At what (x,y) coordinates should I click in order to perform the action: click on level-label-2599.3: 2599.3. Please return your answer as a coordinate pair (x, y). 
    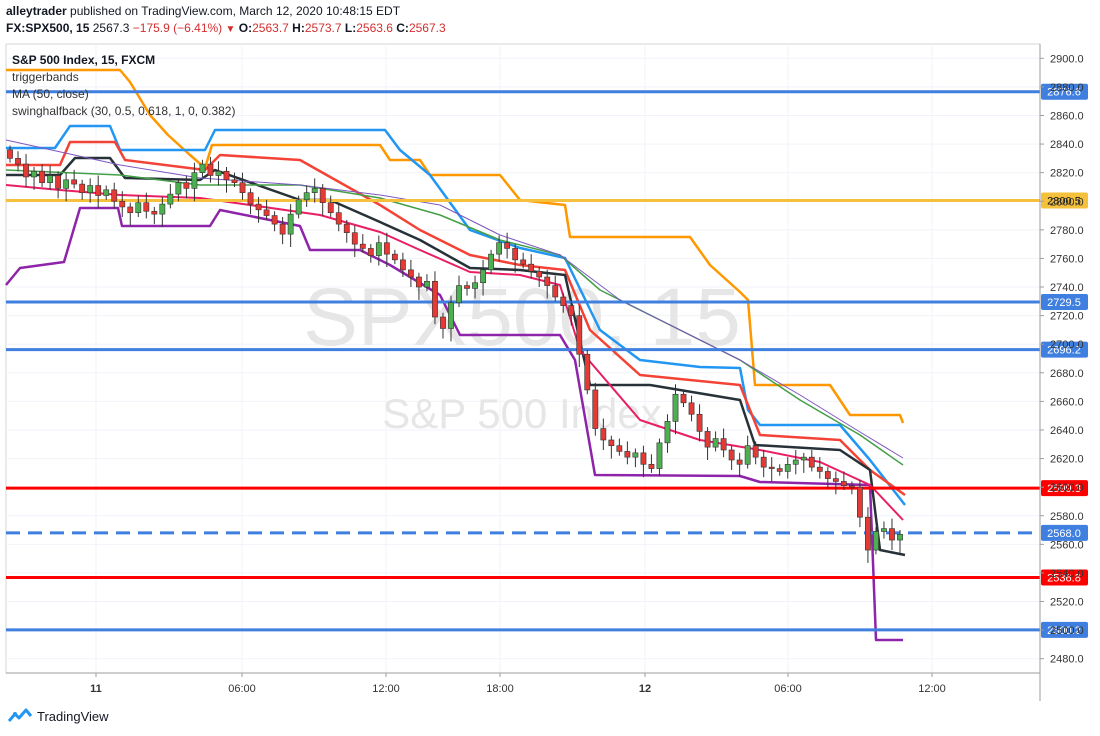
    Looking at the image, I should click on (1064, 489).